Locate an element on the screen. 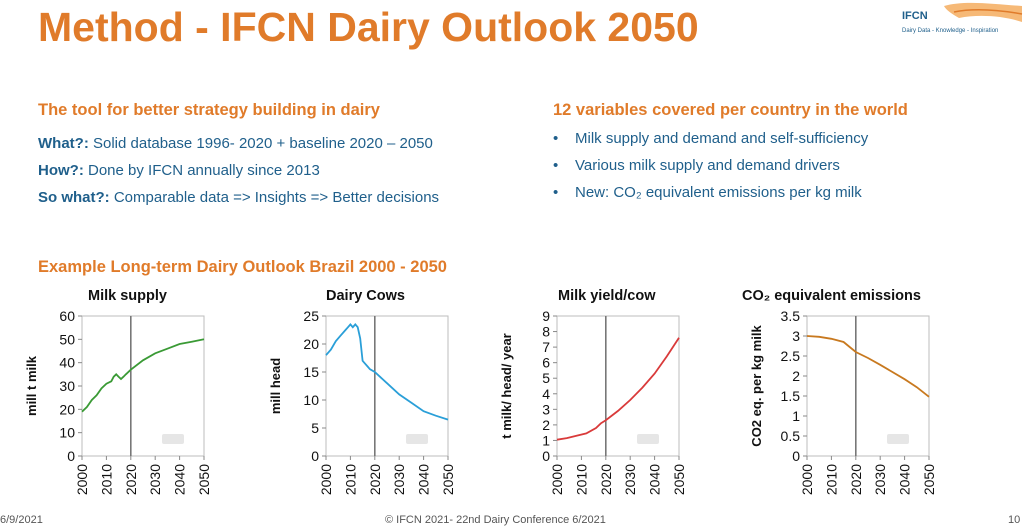  y-tick-label: 8 is located at coordinates (546, 332).